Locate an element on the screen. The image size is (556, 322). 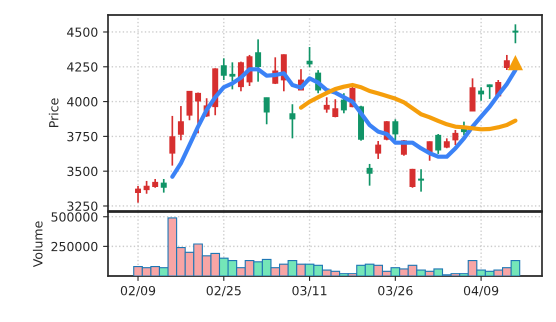
y-axis-title: Volume is located at coordinates (37, 244).